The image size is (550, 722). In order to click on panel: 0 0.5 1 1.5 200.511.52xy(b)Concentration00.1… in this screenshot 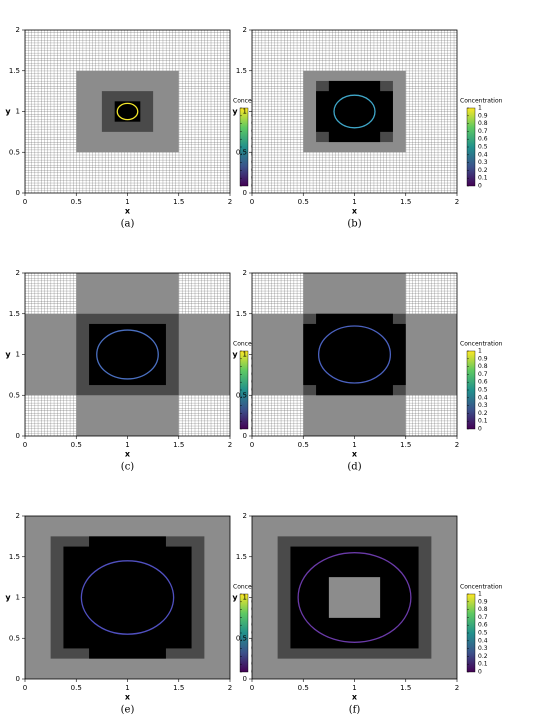, I will do `click(367, 128)`.